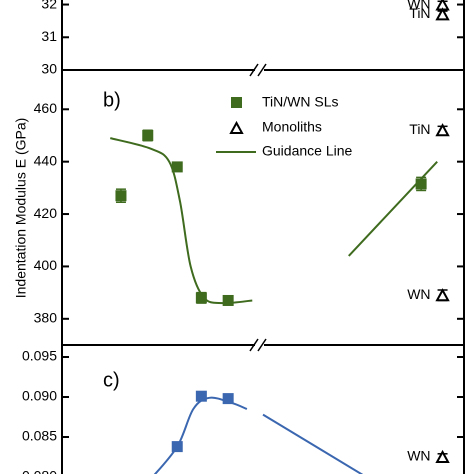  What do you see at coordinates (300, 102) in the screenshot?
I see `legend-label: TiN/WN SLs` at bounding box center [300, 102].